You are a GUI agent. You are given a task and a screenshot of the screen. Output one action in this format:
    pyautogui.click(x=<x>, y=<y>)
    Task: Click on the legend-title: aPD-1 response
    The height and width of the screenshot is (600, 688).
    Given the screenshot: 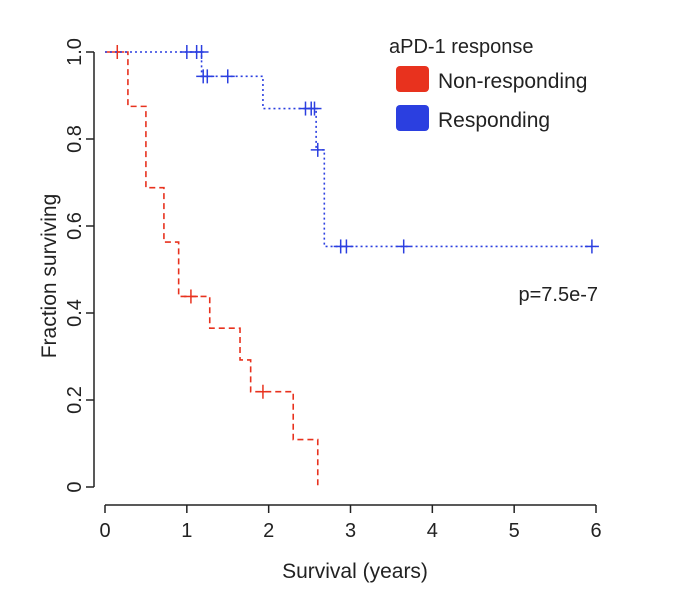 What is the action you would take?
    pyautogui.click(x=461, y=47)
    